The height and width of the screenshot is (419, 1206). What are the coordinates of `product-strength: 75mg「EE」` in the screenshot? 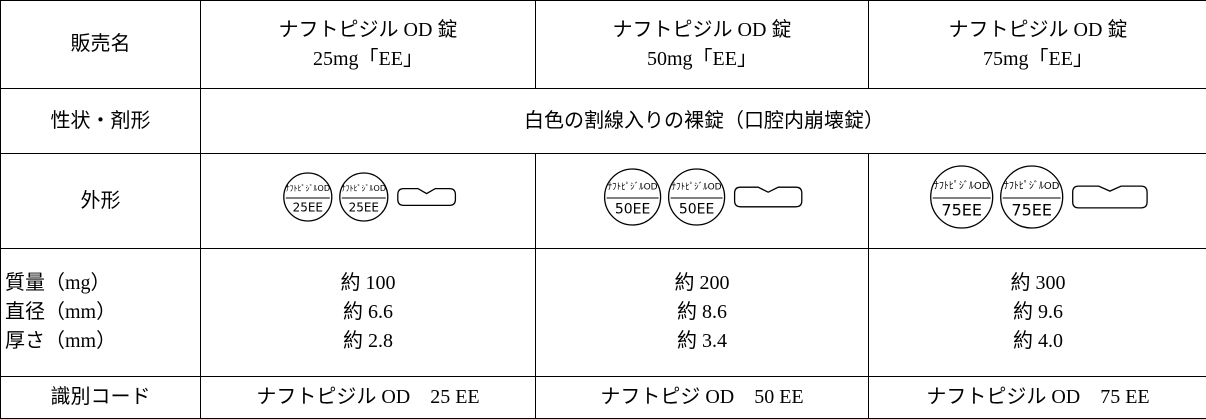 It's located at (1037, 59).